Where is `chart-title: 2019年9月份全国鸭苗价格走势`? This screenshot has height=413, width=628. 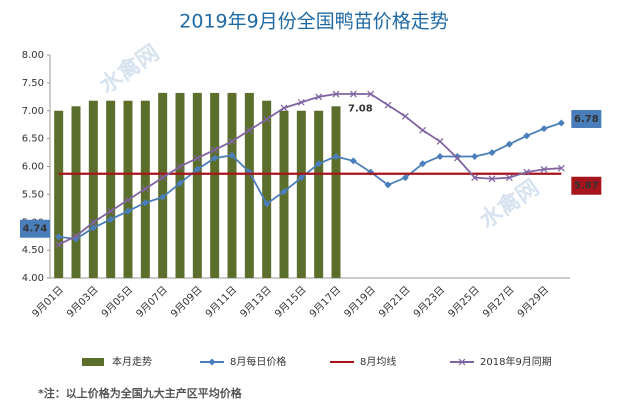
chart-title: 2019年9月份全国鸭苗价格走势 is located at coordinates (313, 22).